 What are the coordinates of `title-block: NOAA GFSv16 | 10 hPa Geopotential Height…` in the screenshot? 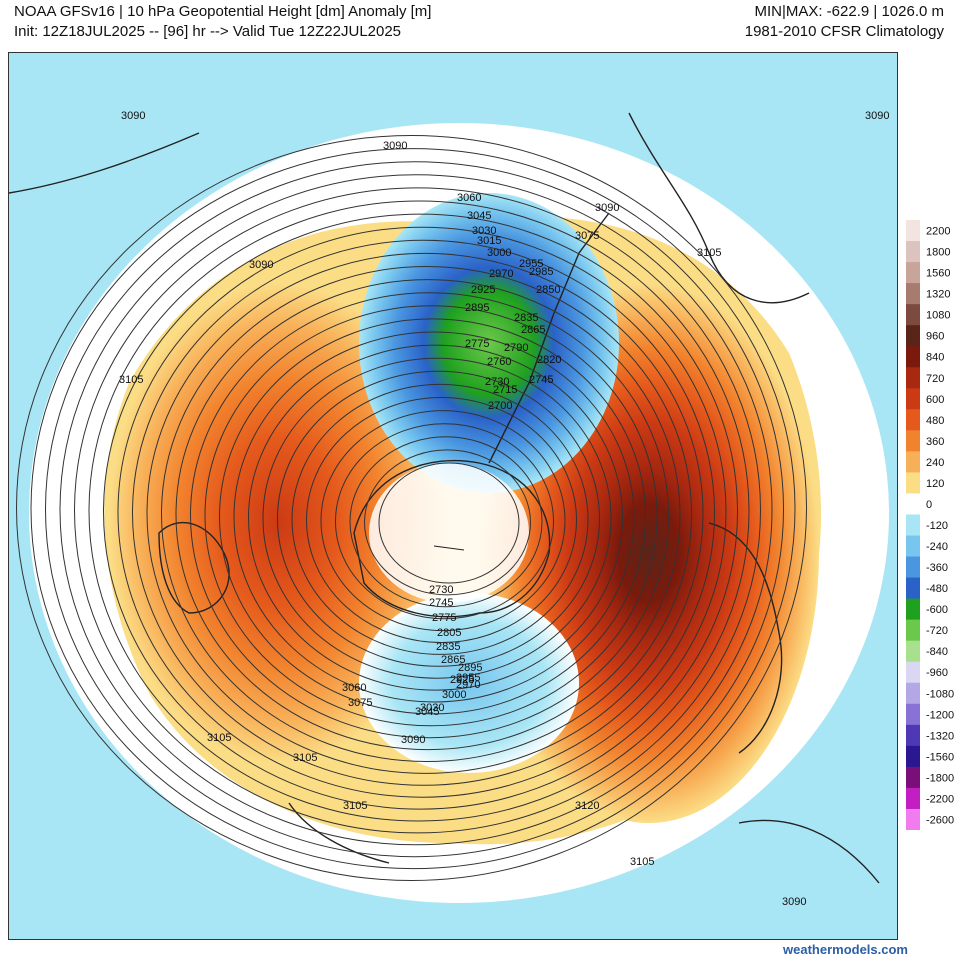 It's located at (222, 22).